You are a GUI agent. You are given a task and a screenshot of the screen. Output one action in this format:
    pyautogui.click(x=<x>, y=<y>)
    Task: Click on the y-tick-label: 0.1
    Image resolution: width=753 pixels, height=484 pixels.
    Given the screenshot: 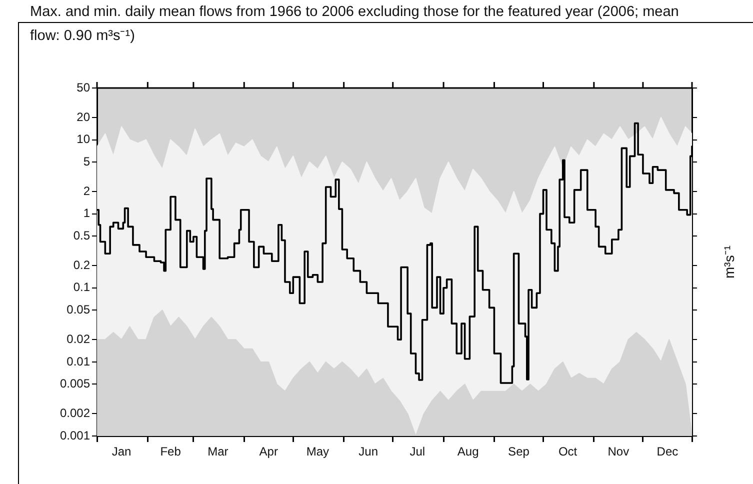 What is the action you would take?
    pyautogui.click(x=81, y=287)
    